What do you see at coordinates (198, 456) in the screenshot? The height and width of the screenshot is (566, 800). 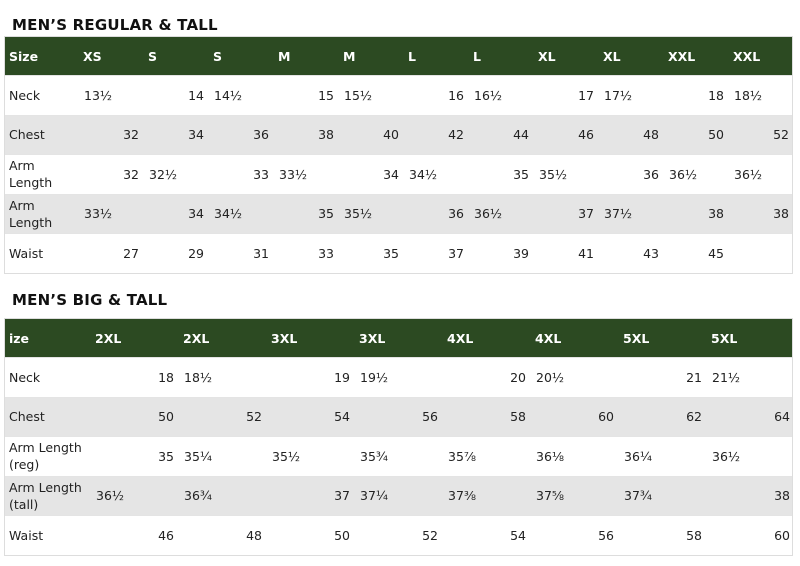 I see `size-cell: 35¼` at bounding box center [198, 456].